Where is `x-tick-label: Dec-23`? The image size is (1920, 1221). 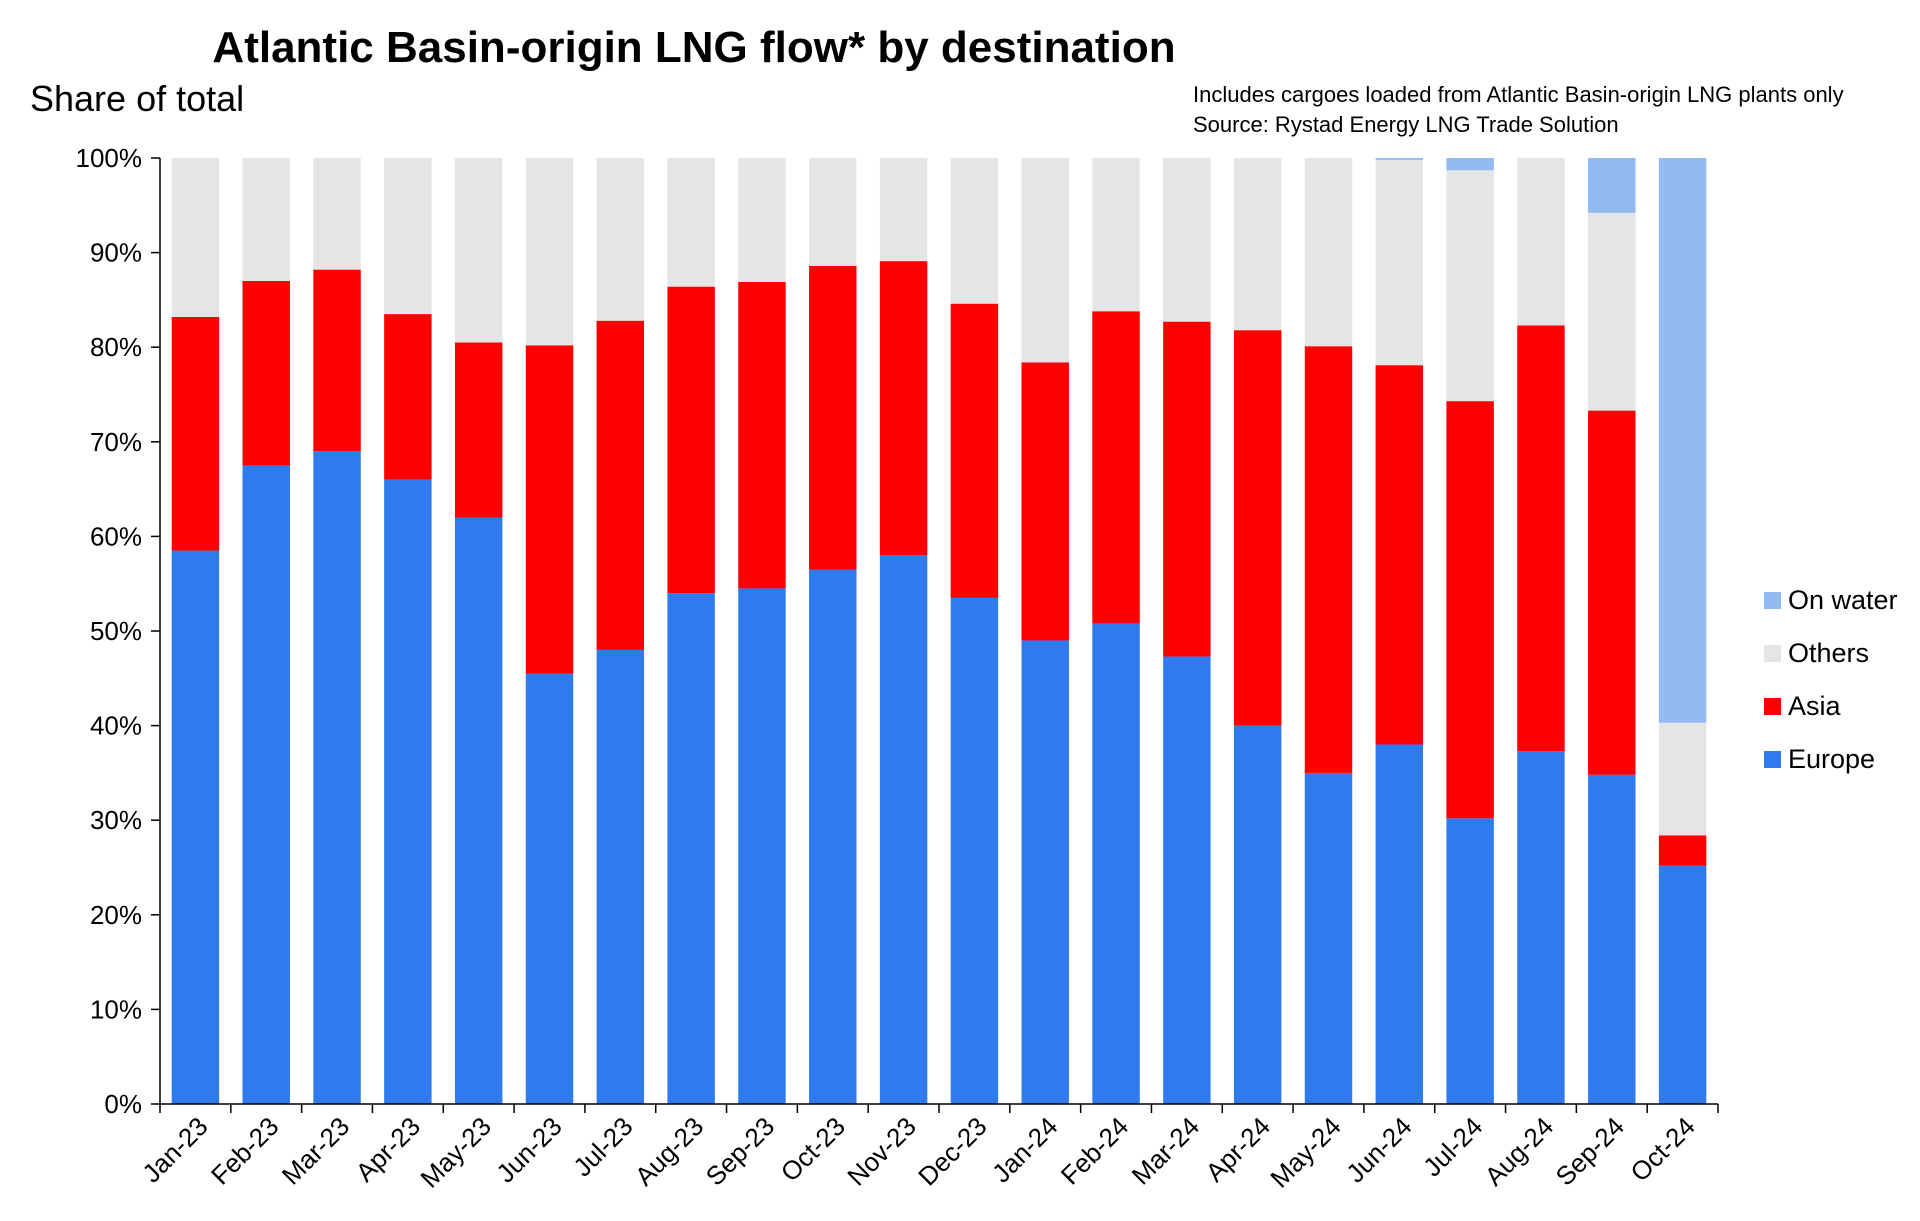
x-tick-label: Dec-23 is located at coordinates (952, 1151).